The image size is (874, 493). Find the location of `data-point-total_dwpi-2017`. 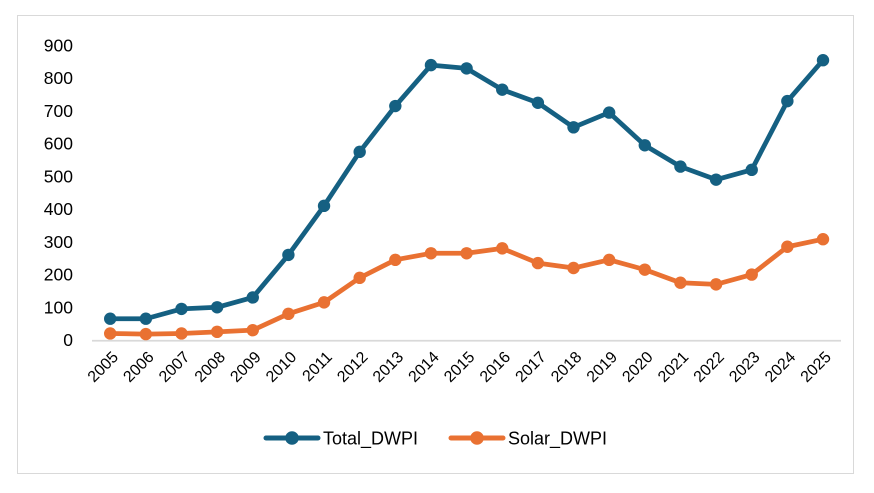

data-point-total_dwpi-2017 is located at coordinates (538, 102).